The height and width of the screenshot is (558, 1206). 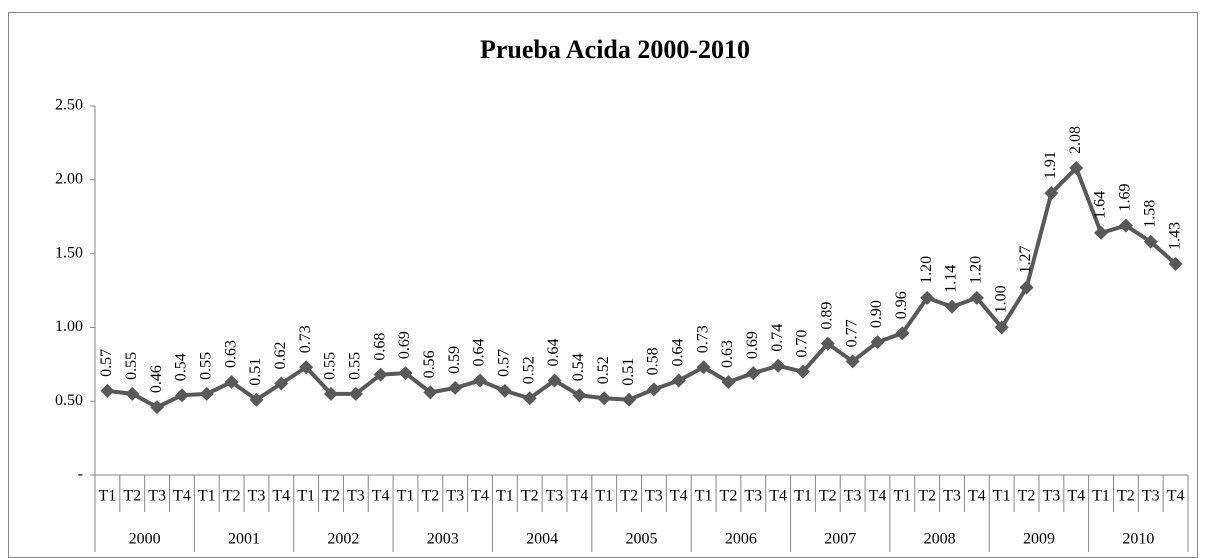 I want to click on x-group-label: 2007, so click(x=840, y=539).